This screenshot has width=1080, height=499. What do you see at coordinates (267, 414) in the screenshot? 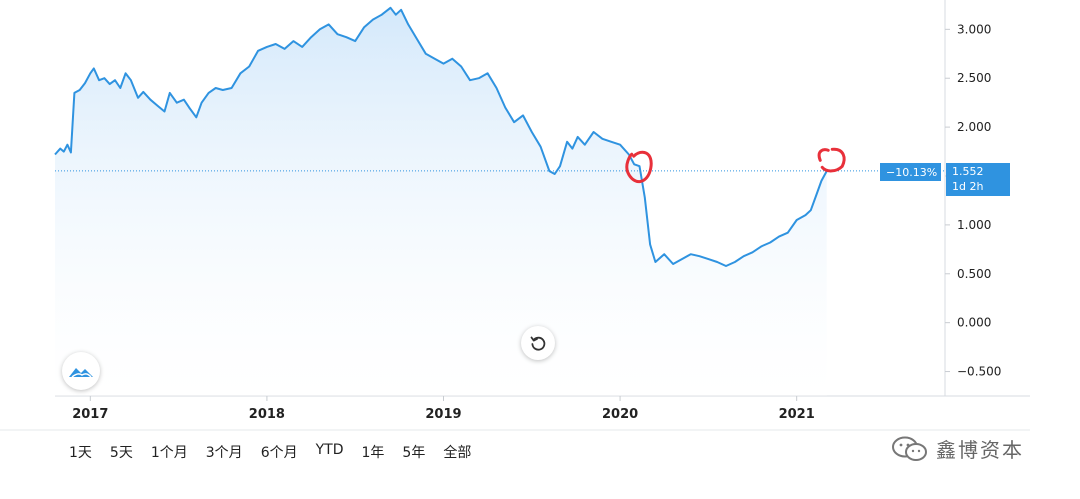
I see `x-tick-label: 2018` at bounding box center [267, 414].